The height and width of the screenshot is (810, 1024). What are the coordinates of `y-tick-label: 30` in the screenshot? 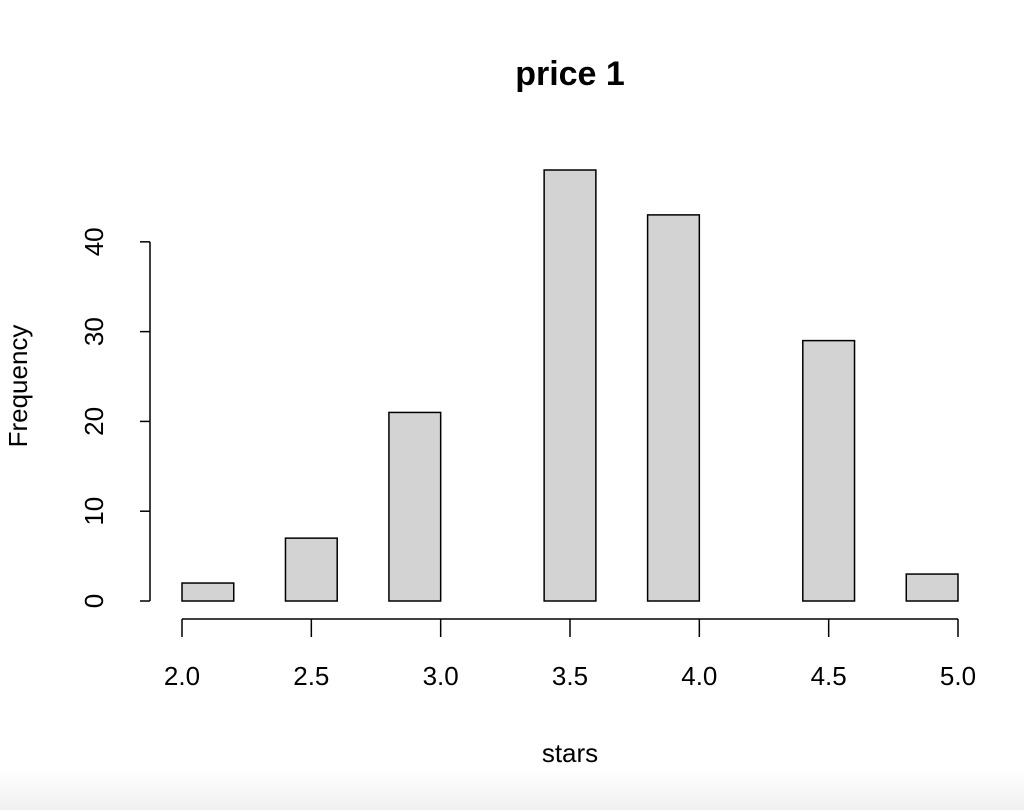 It's located at (94, 331).